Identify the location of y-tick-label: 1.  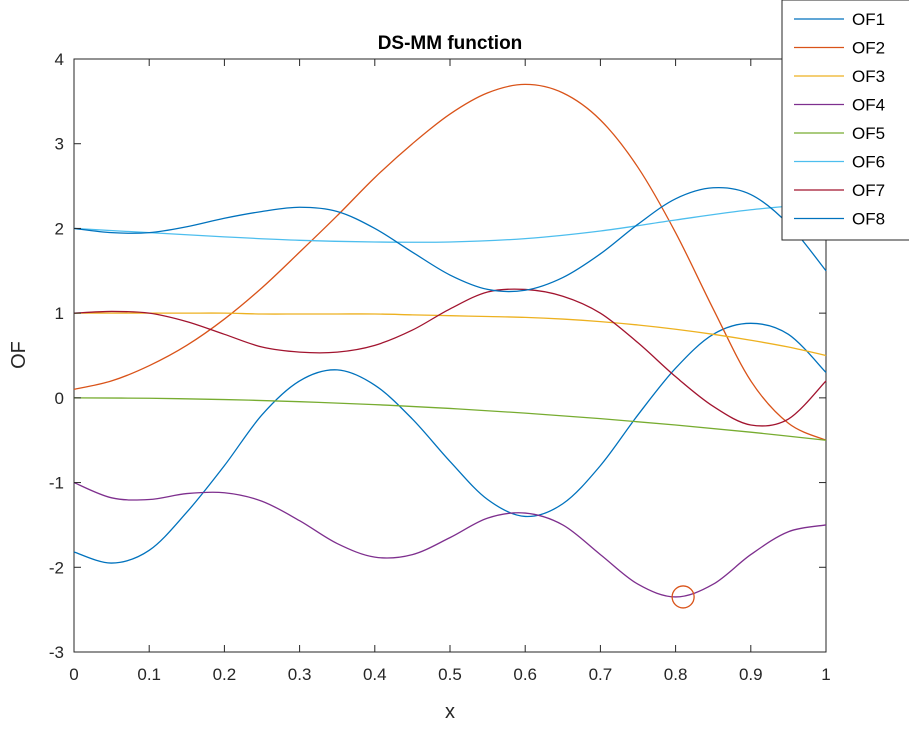
(59, 313).